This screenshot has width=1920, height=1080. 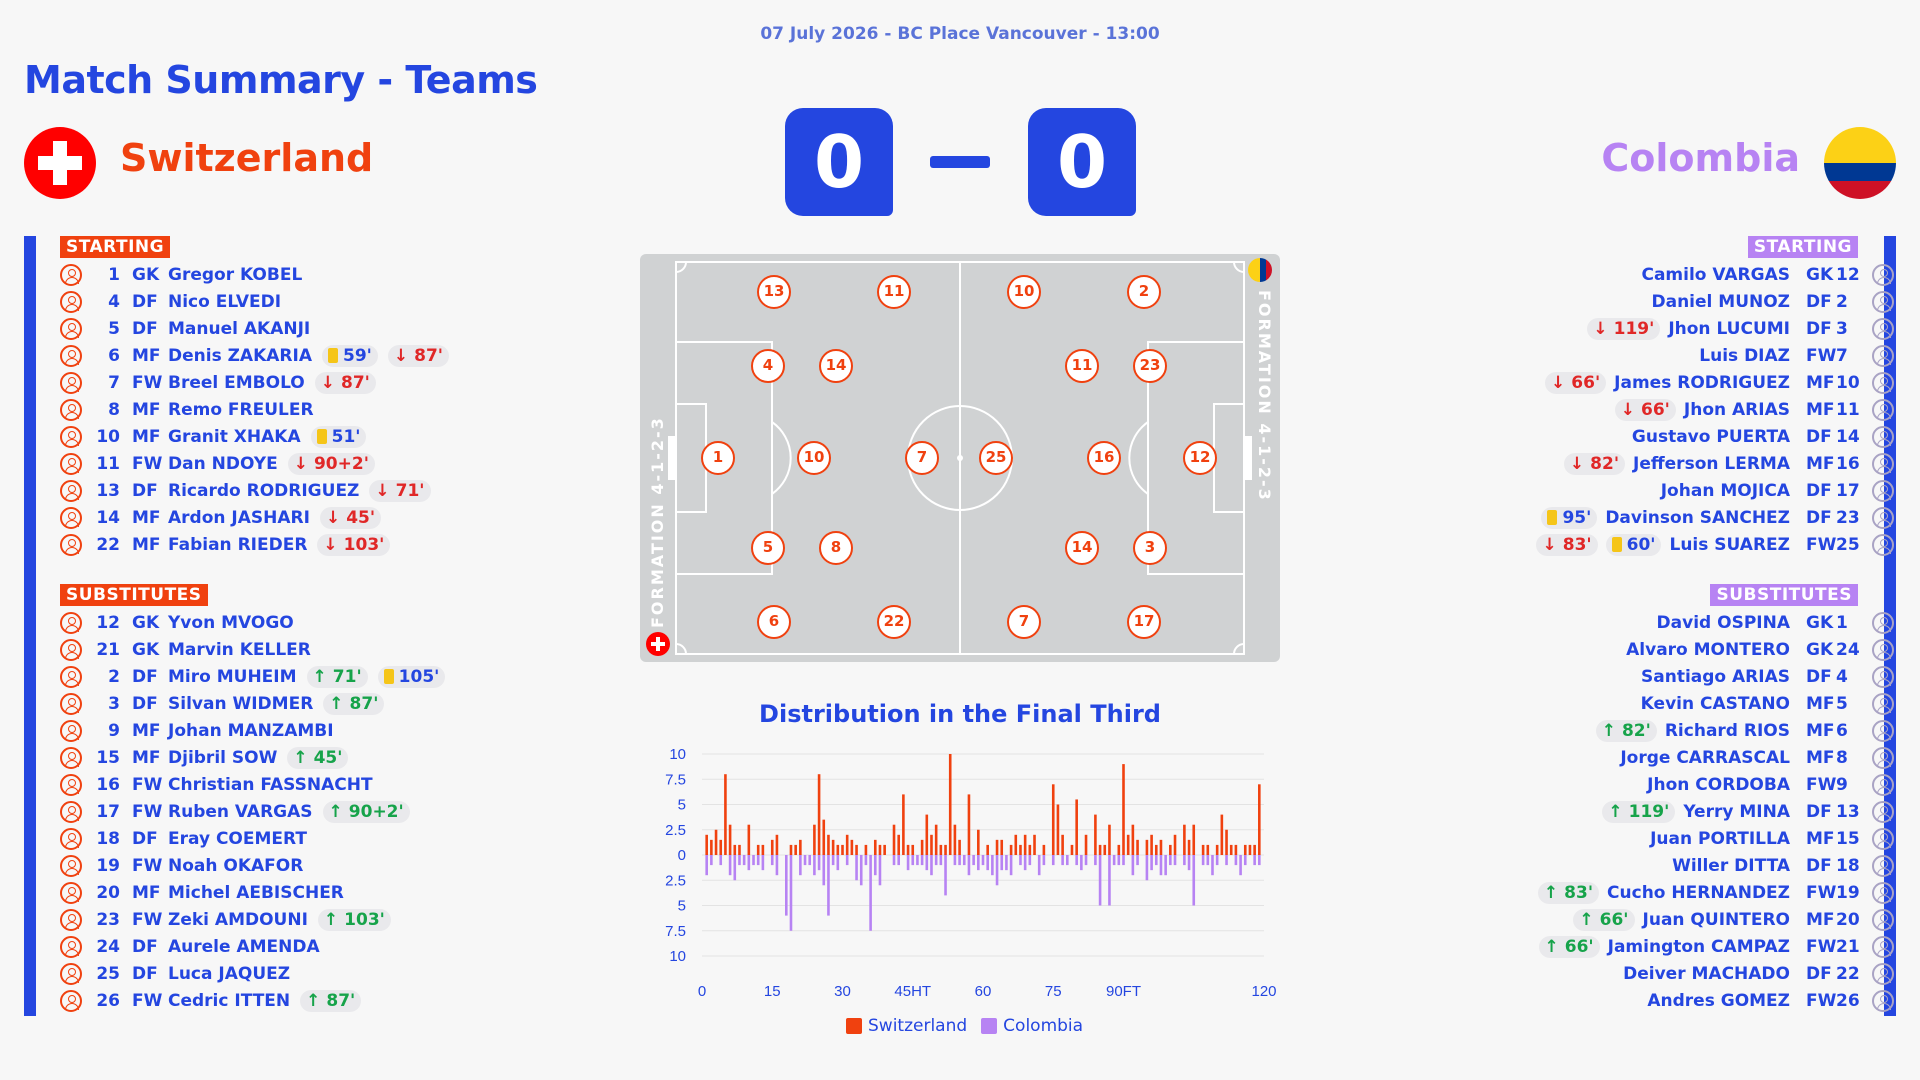 I want to click on player-number: 26, so click(x=1848, y=1000).